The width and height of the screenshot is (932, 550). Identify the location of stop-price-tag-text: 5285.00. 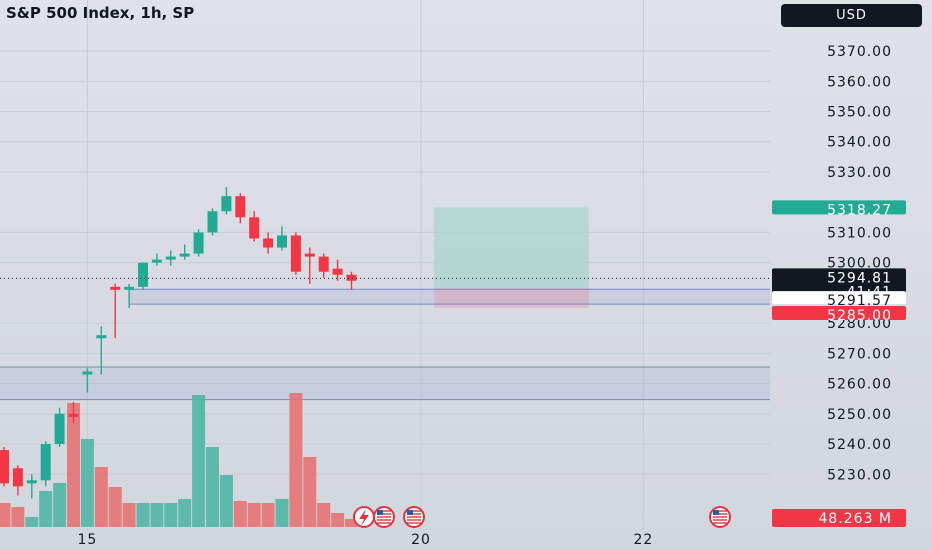
(859, 316).